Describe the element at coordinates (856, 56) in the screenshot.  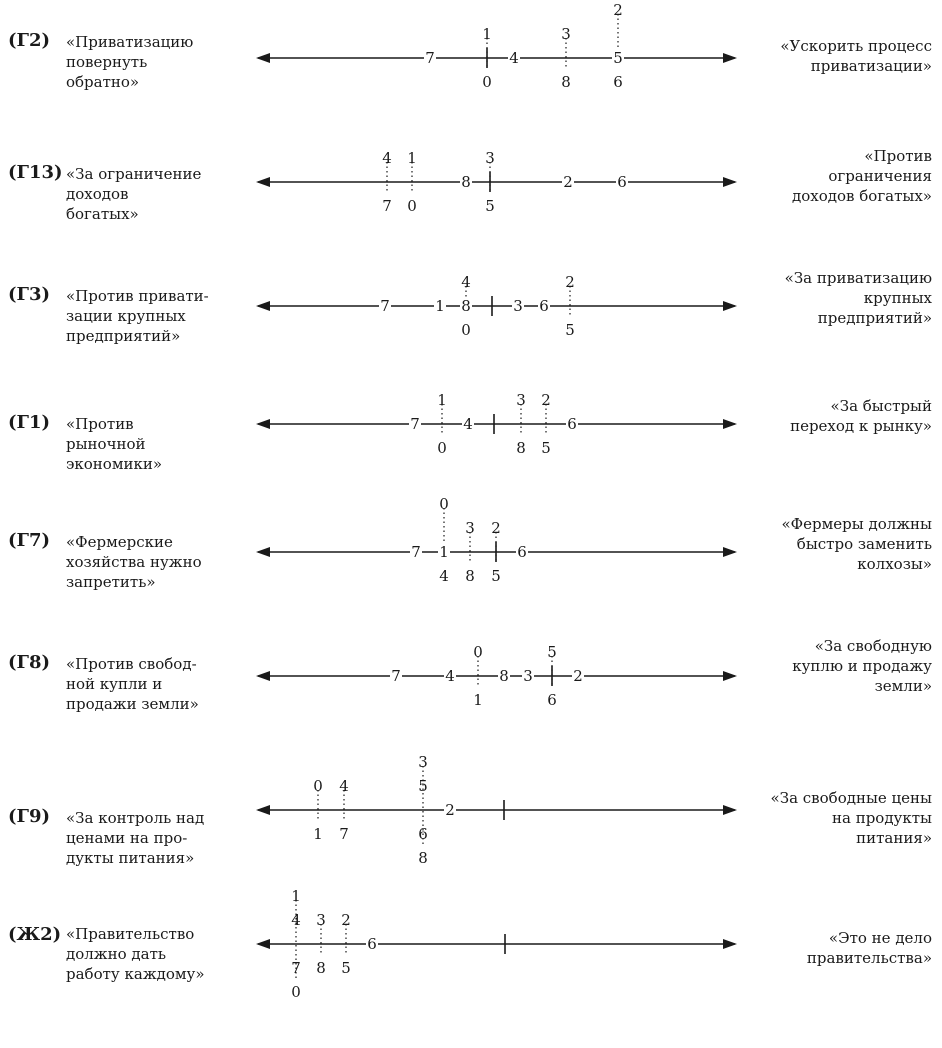
I see `right-pole-label: «Ускорить процесс приватизации»` at that location.